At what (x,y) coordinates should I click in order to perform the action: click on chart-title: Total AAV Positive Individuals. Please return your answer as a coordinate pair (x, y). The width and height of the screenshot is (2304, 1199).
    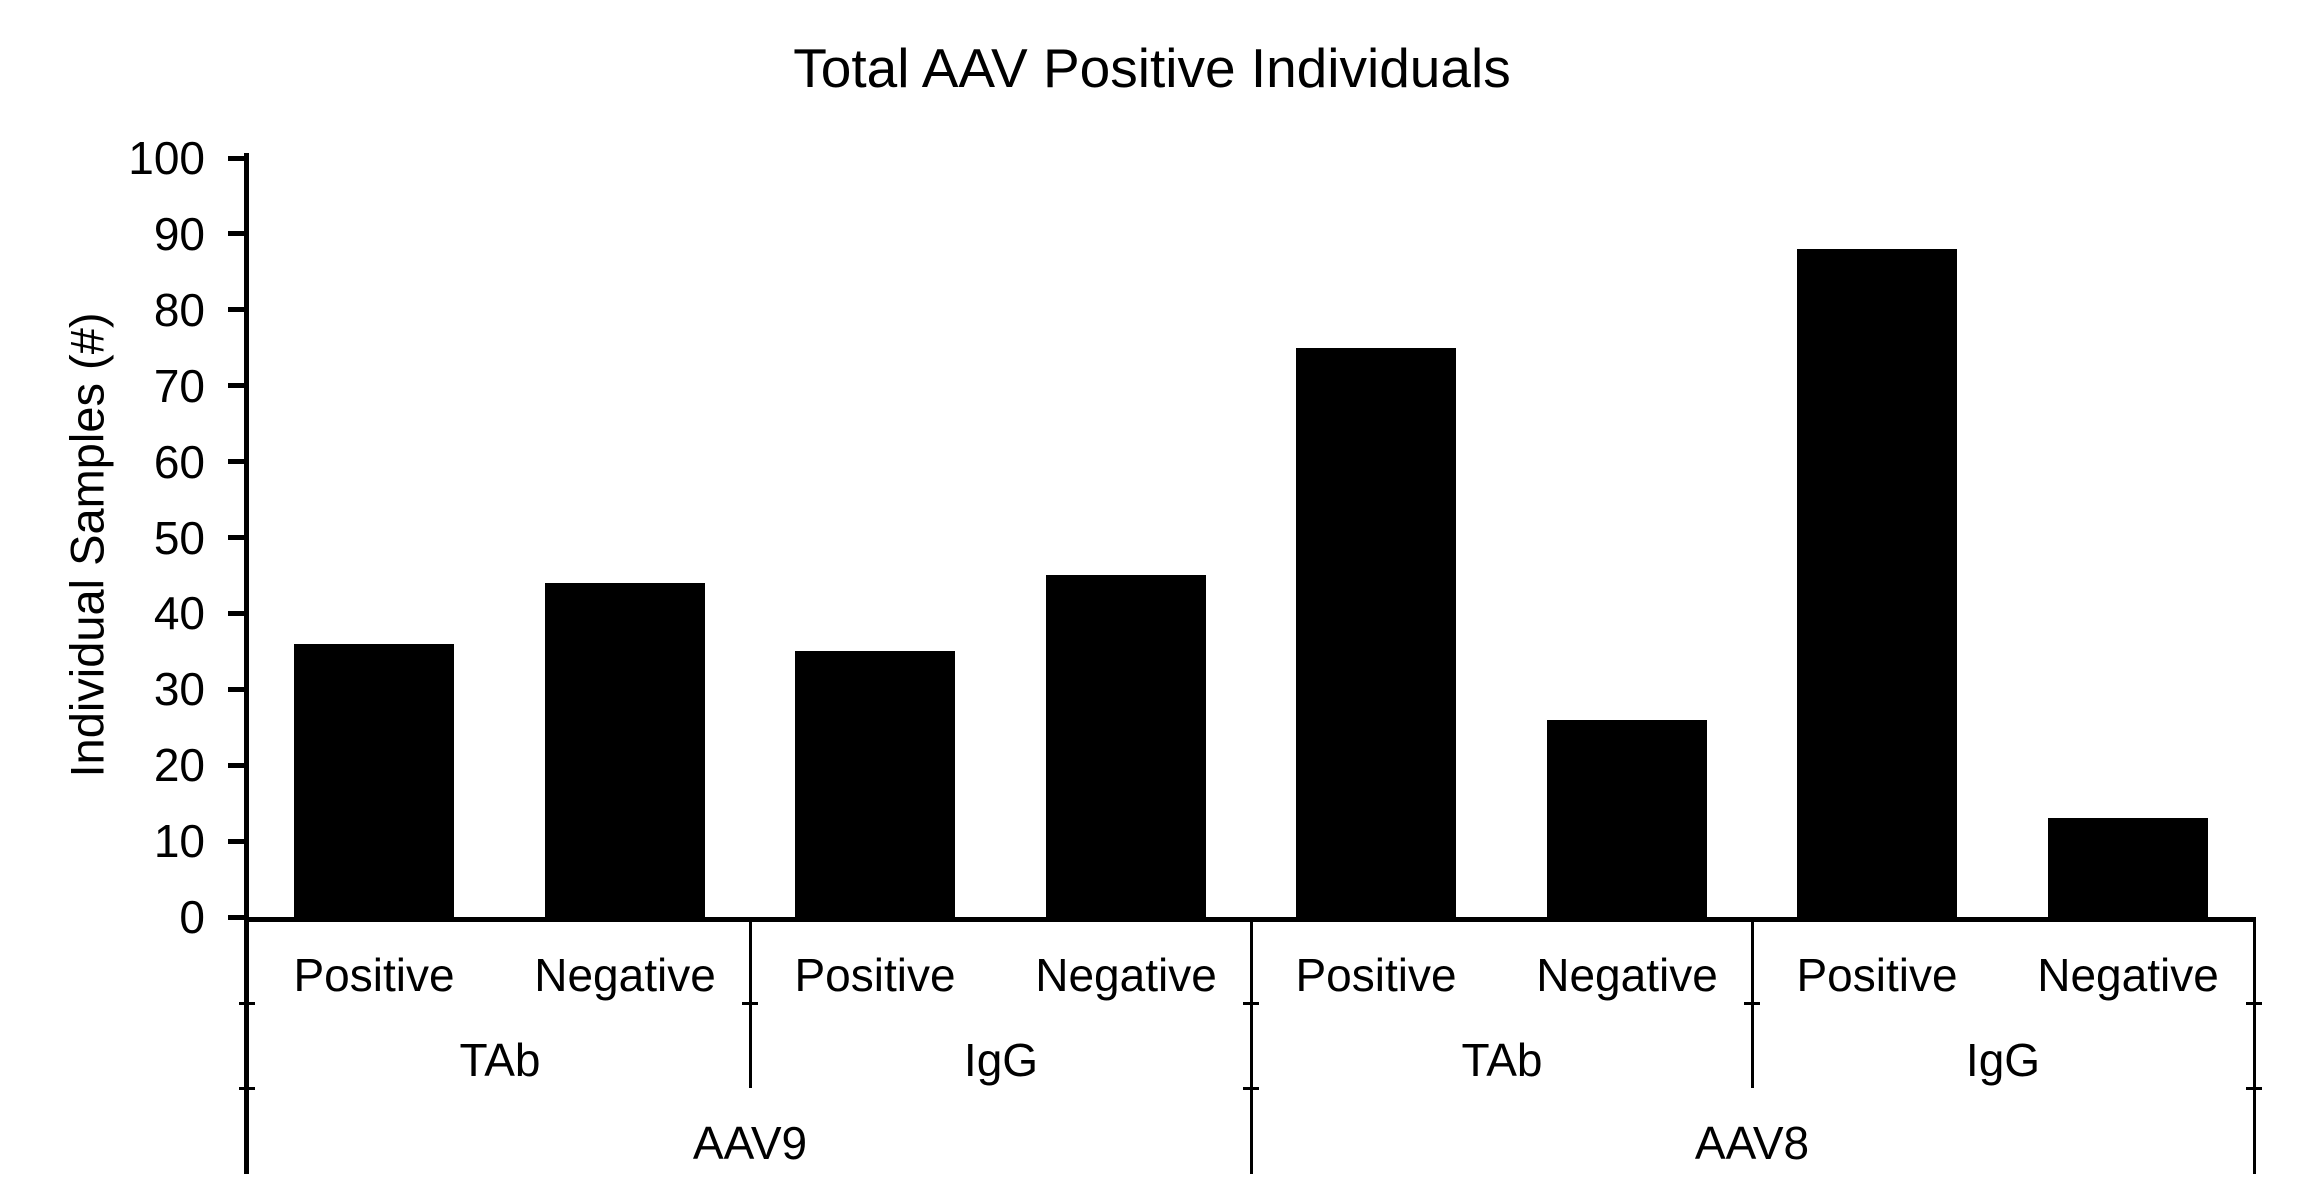
    Looking at the image, I should click on (1152, 68).